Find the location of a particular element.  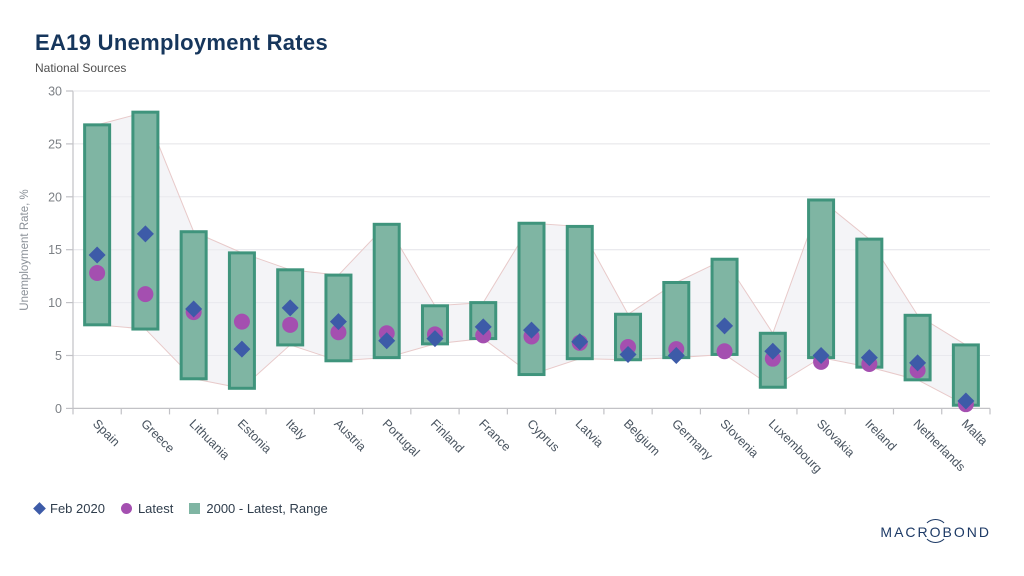

x-axis-label: Ireland is located at coordinates (880, 435).